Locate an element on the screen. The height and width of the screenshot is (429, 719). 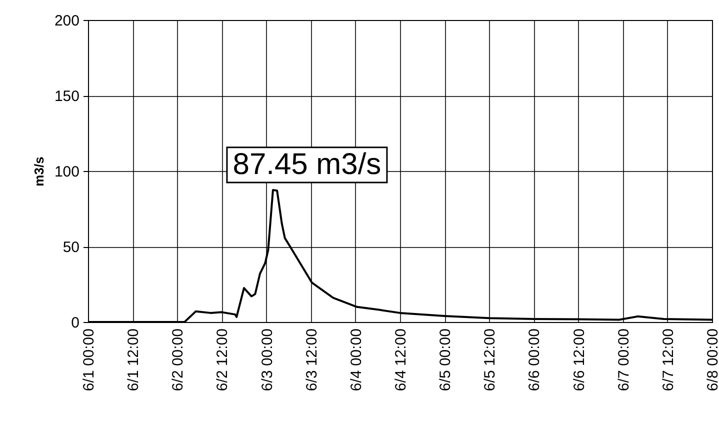
x-tick-label: 6/3 00:00 is located at coordinates (267, 360).